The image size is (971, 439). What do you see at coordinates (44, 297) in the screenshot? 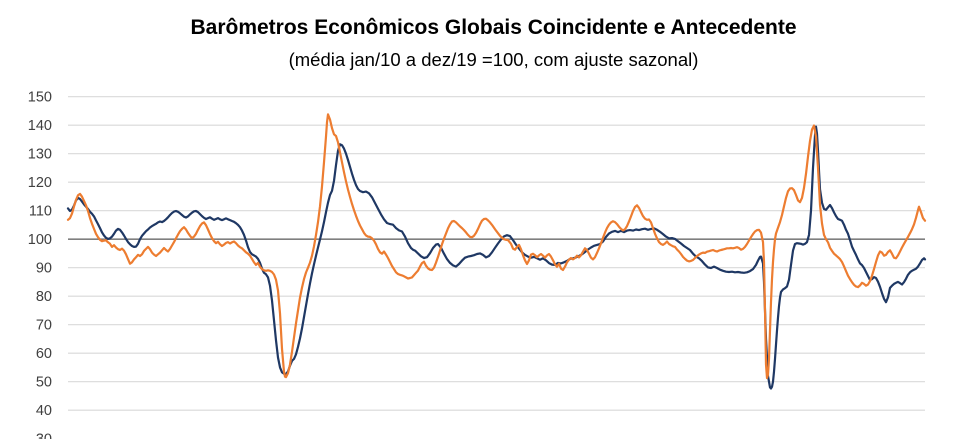
I see `y-tick-label-80: 80` at bounding box center [44, 297].